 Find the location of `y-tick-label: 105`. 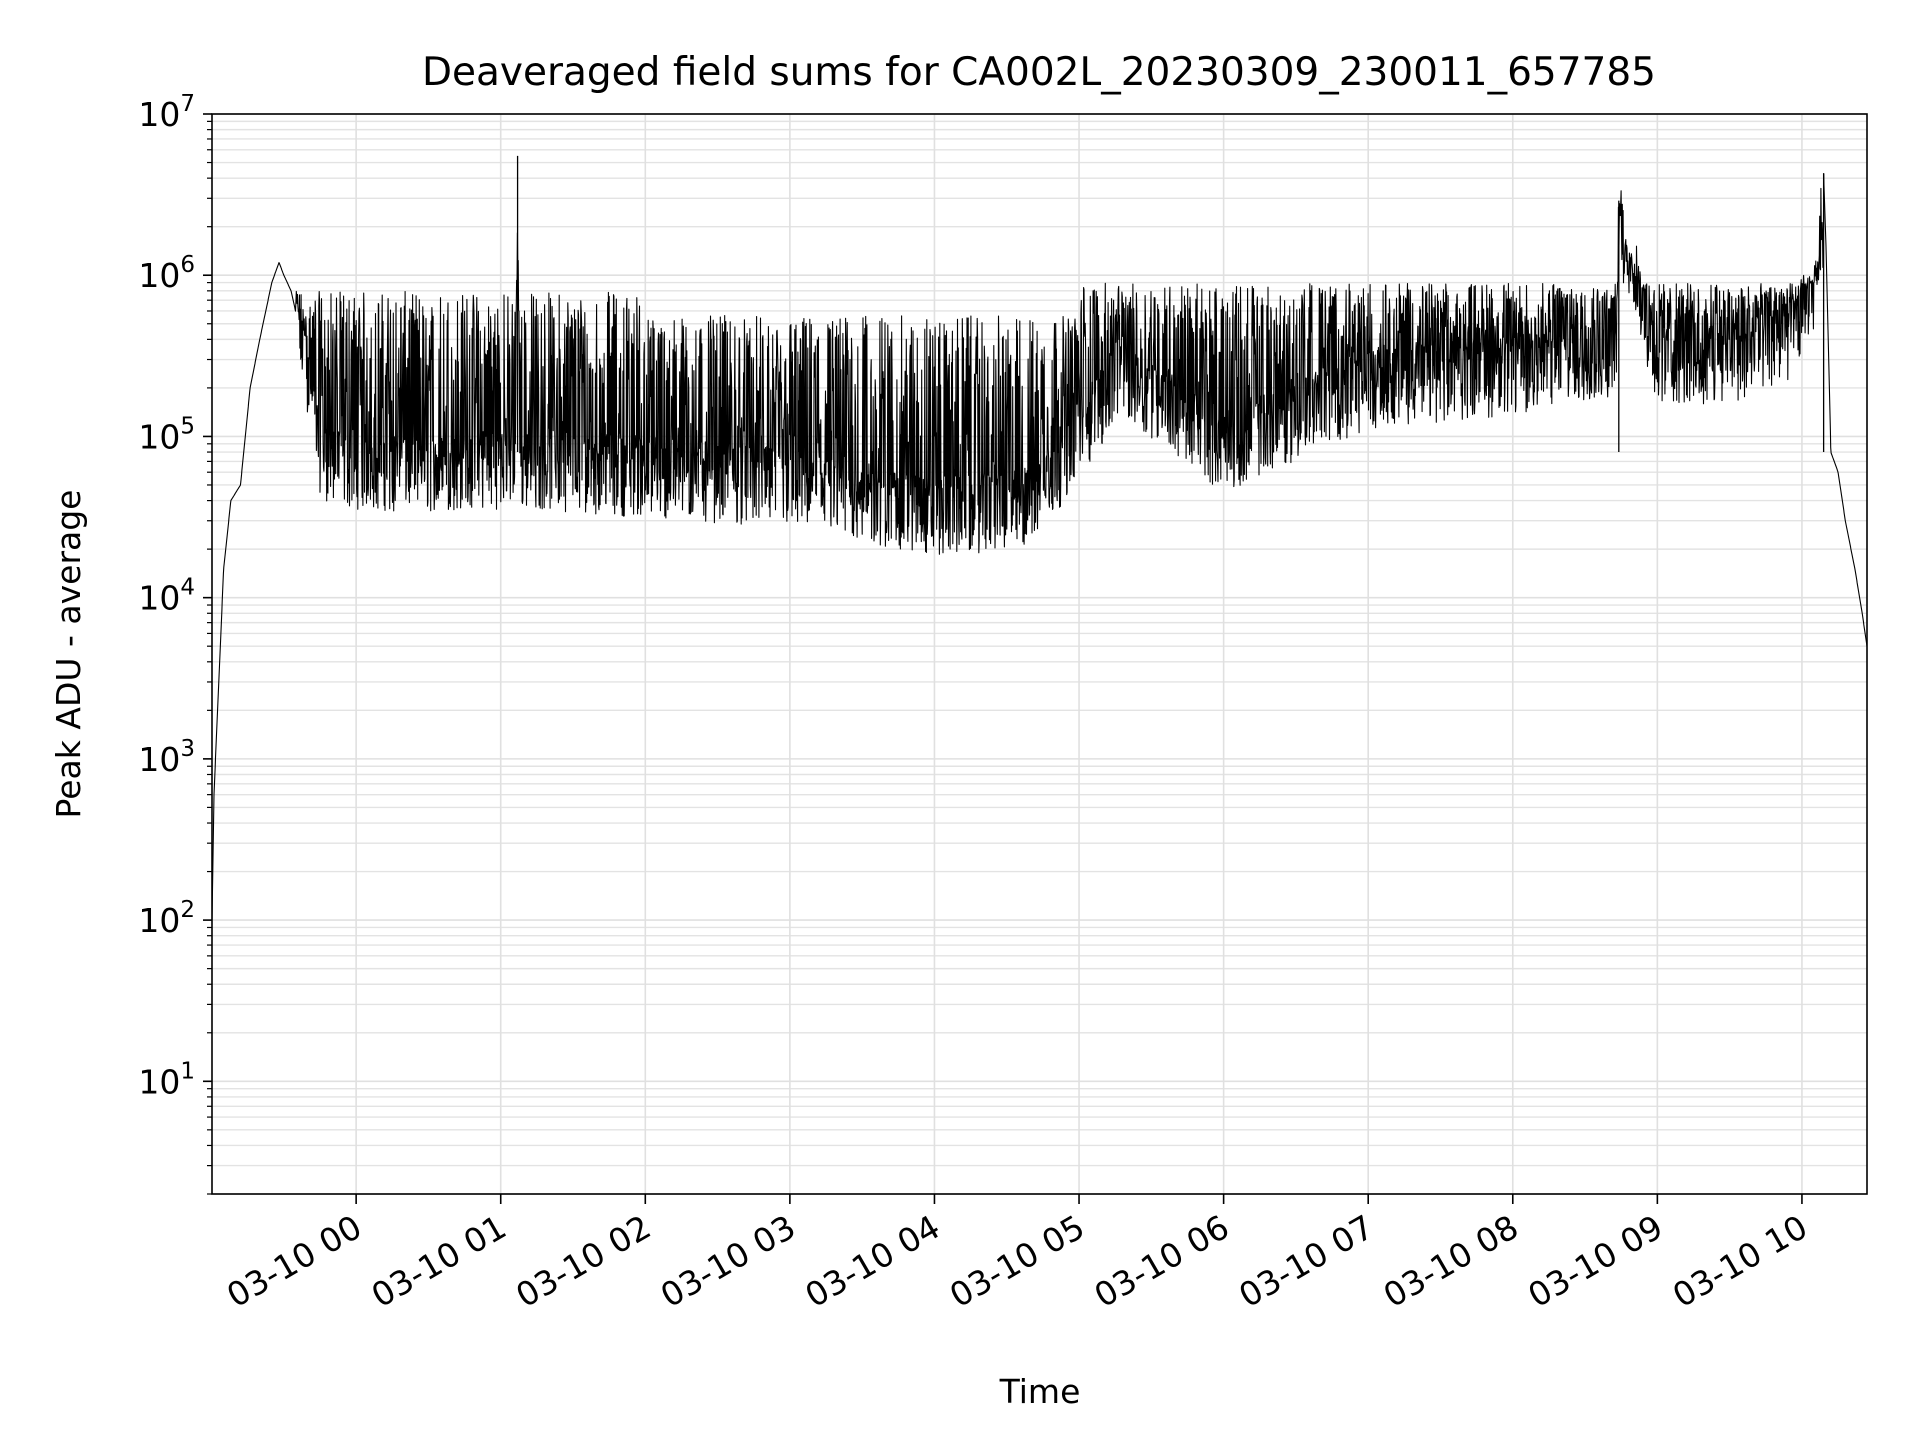

y-tick-label: 105 is located at coordinates (166, 434).